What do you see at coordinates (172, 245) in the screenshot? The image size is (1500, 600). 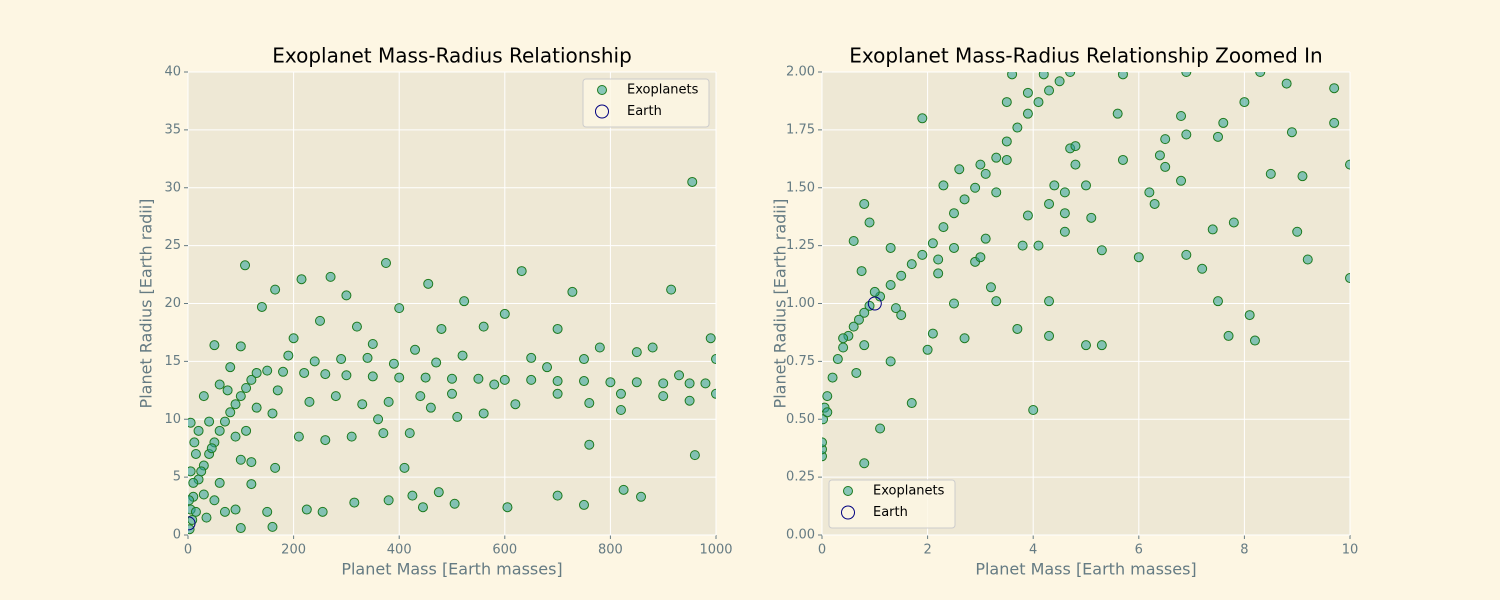 I see `y-tick-label: 25` at bounding box center [172, 245].